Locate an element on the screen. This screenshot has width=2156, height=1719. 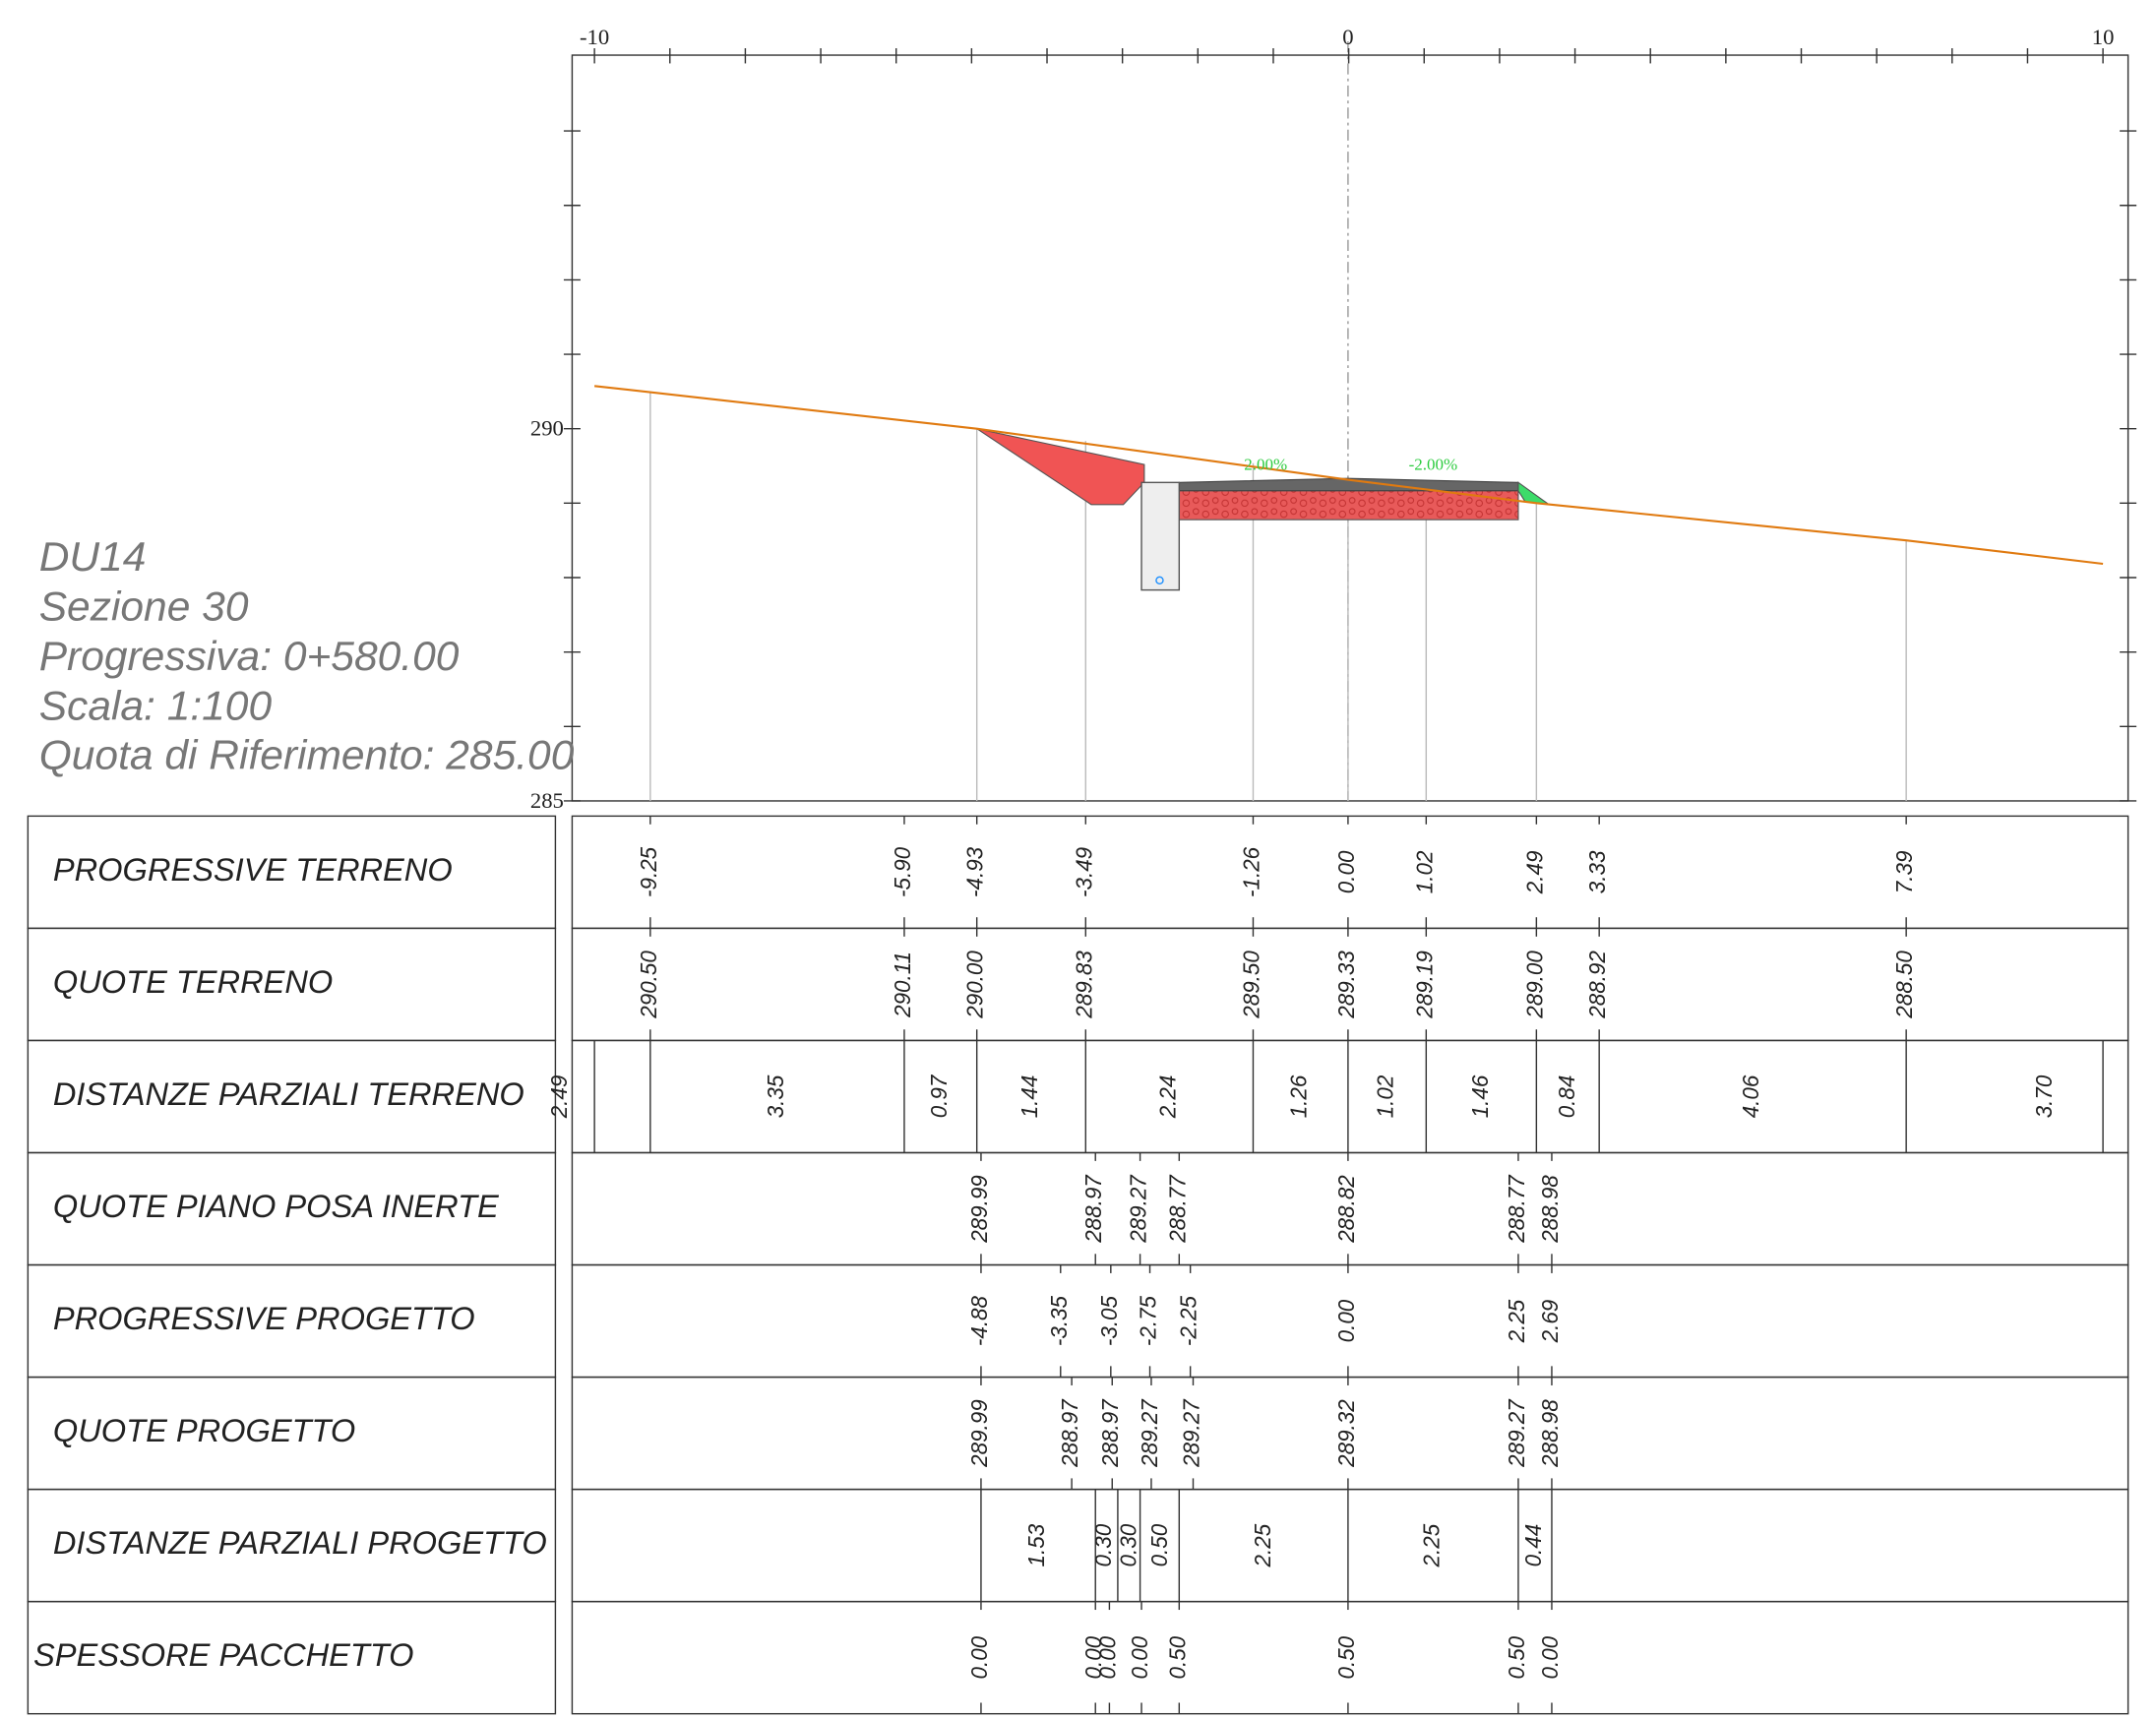
row-label: SPESSORE PACCHETTO is located at coordinates (223, 1655).